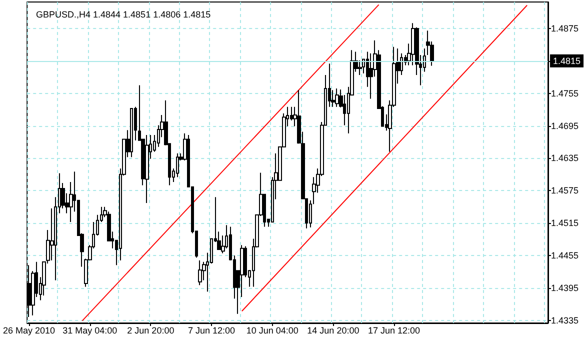  I want to click on y-tick-label: 1.4635, so click(565, 158).